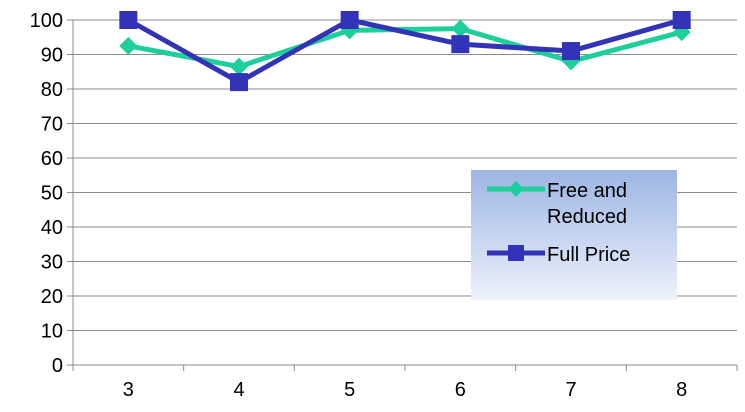  I want to click on y-tick-label: 20, so click(52, 297).